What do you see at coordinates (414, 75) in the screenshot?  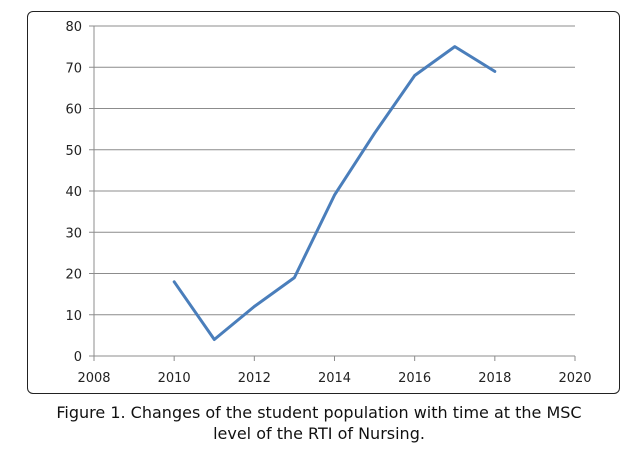 I see `data-point-2016` at bounding box center [414, 75].